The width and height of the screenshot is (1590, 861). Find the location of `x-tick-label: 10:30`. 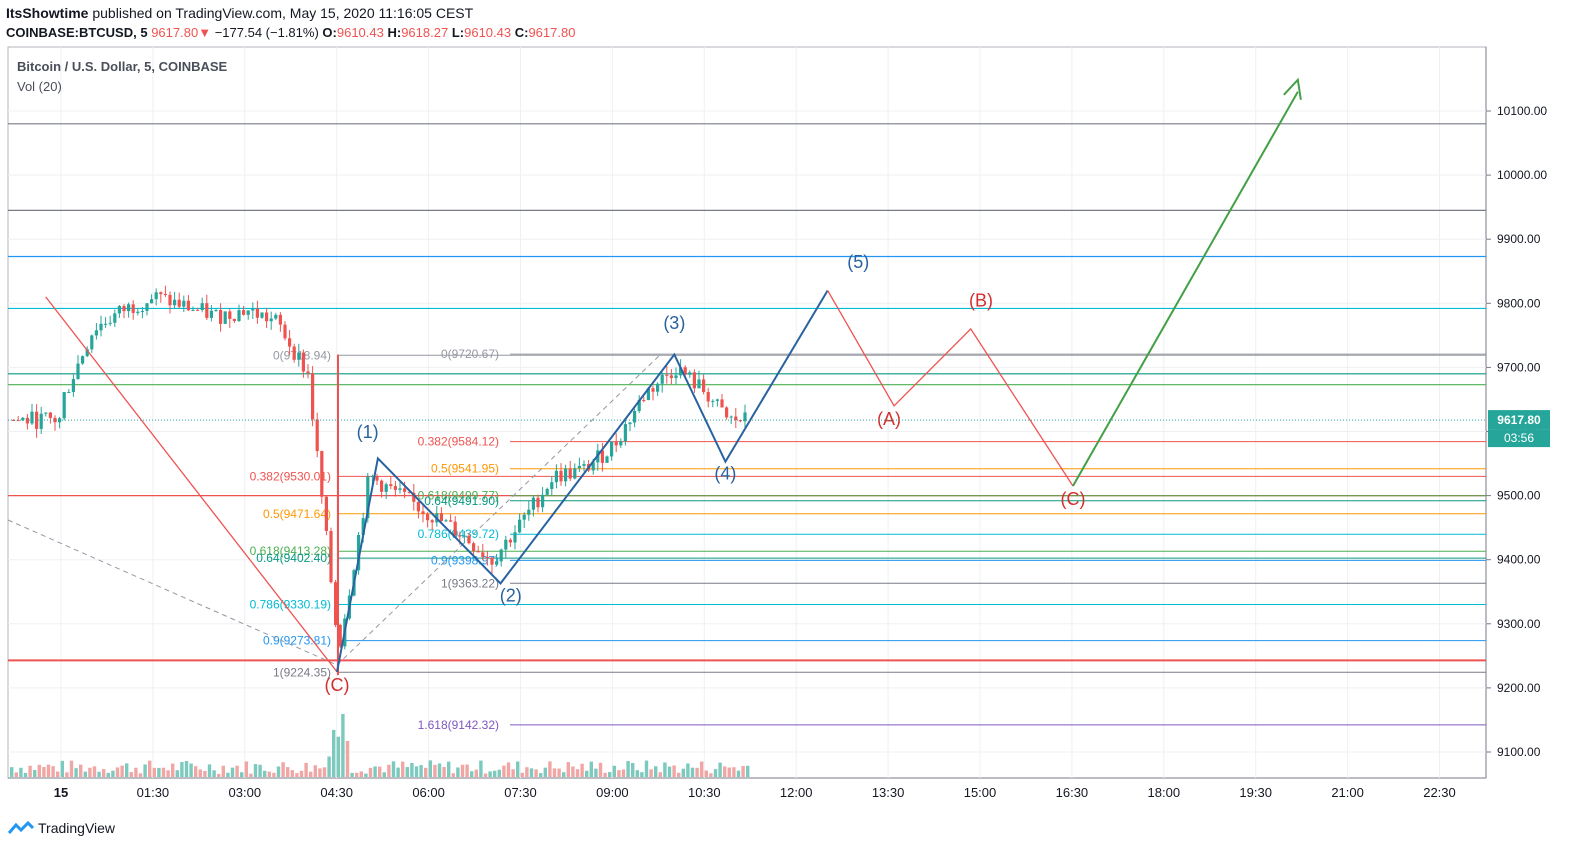

x-tick-label: 10:30 is located at coordinates (704, 792).